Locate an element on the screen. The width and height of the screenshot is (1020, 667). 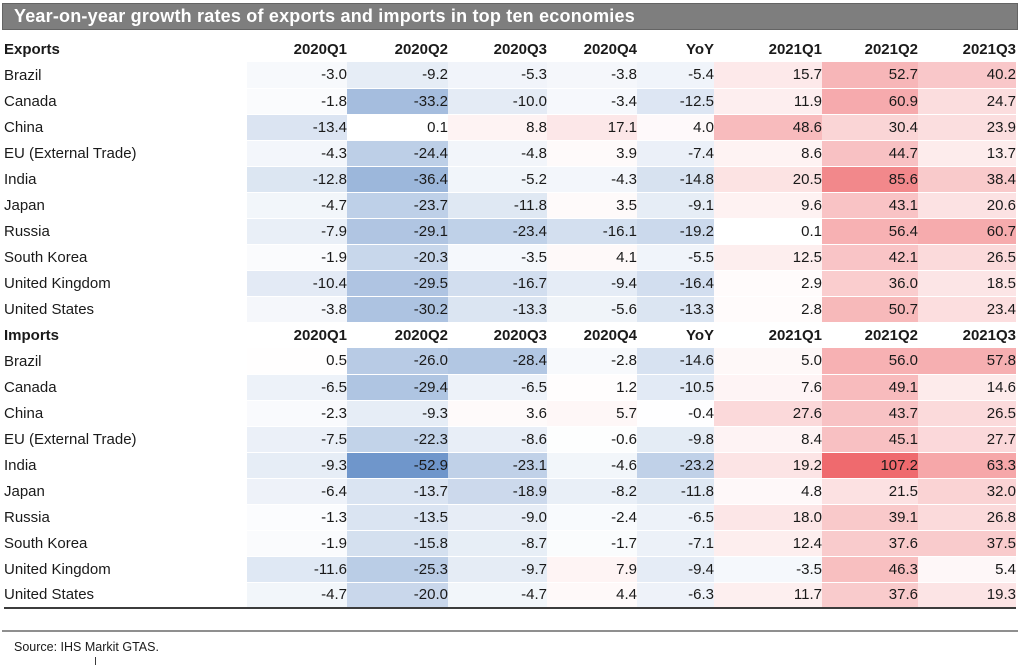
value-cell: 4.1 is located at coordinates (592, 257).